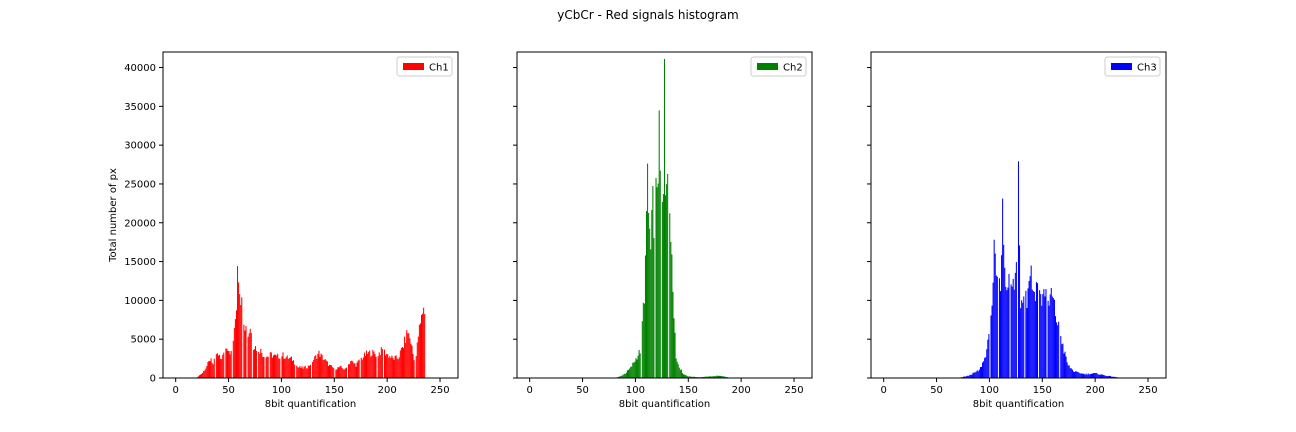  Describe the element at coordinates (1040, 269) in the screenshot. I see `histogram-bars` at that location.